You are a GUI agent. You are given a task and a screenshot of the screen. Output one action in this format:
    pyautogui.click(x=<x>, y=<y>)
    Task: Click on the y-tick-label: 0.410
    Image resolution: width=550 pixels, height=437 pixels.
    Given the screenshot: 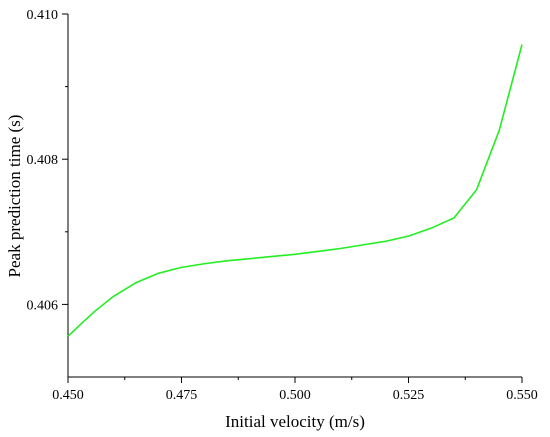 What is the action you would take?
    pyautogui.click(x=43, y=15)
    